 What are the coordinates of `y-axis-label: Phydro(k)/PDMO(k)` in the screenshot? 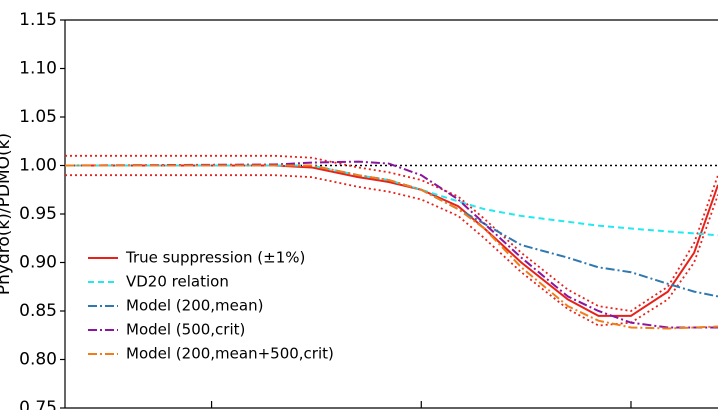 It's located at (7, 214).